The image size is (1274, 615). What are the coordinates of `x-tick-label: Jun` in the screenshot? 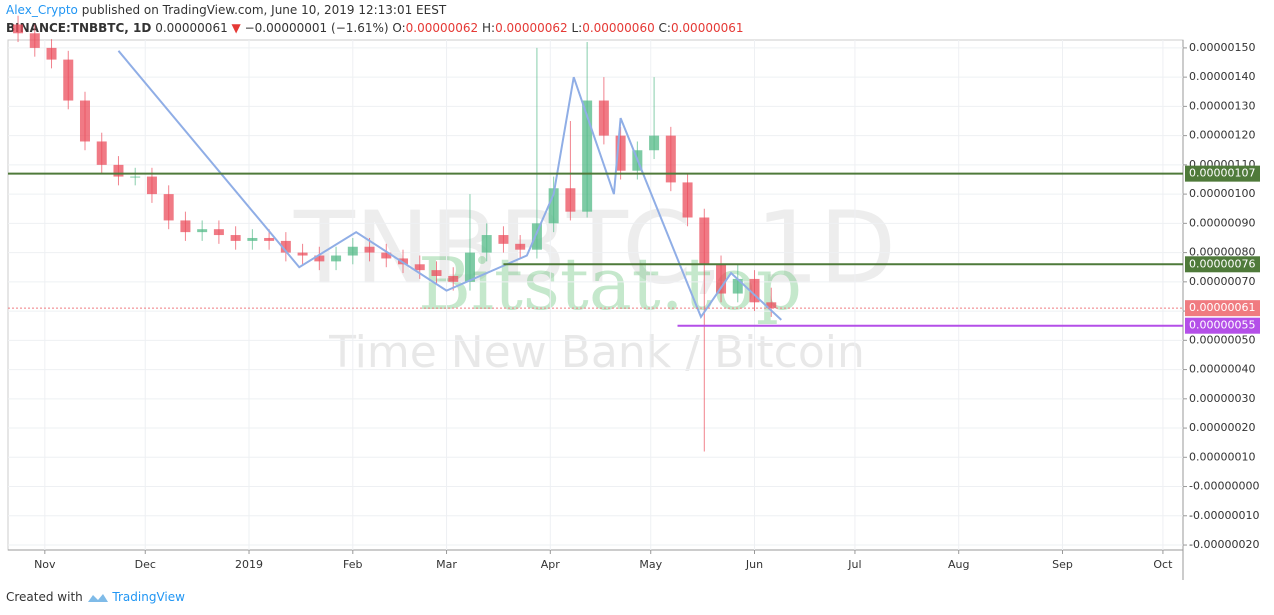 It's located at (754, 564).